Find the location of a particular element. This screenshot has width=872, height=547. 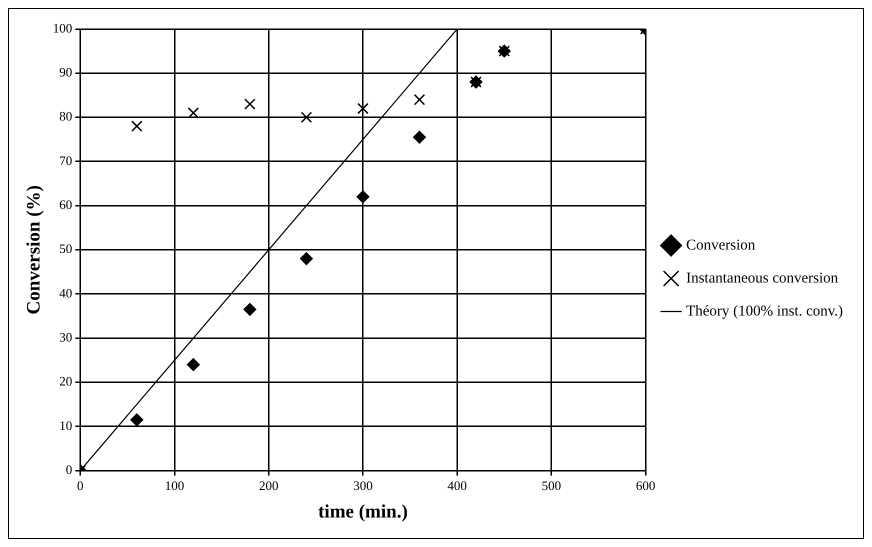

x-tick-label: 500 is located at coordinates (552, 485).